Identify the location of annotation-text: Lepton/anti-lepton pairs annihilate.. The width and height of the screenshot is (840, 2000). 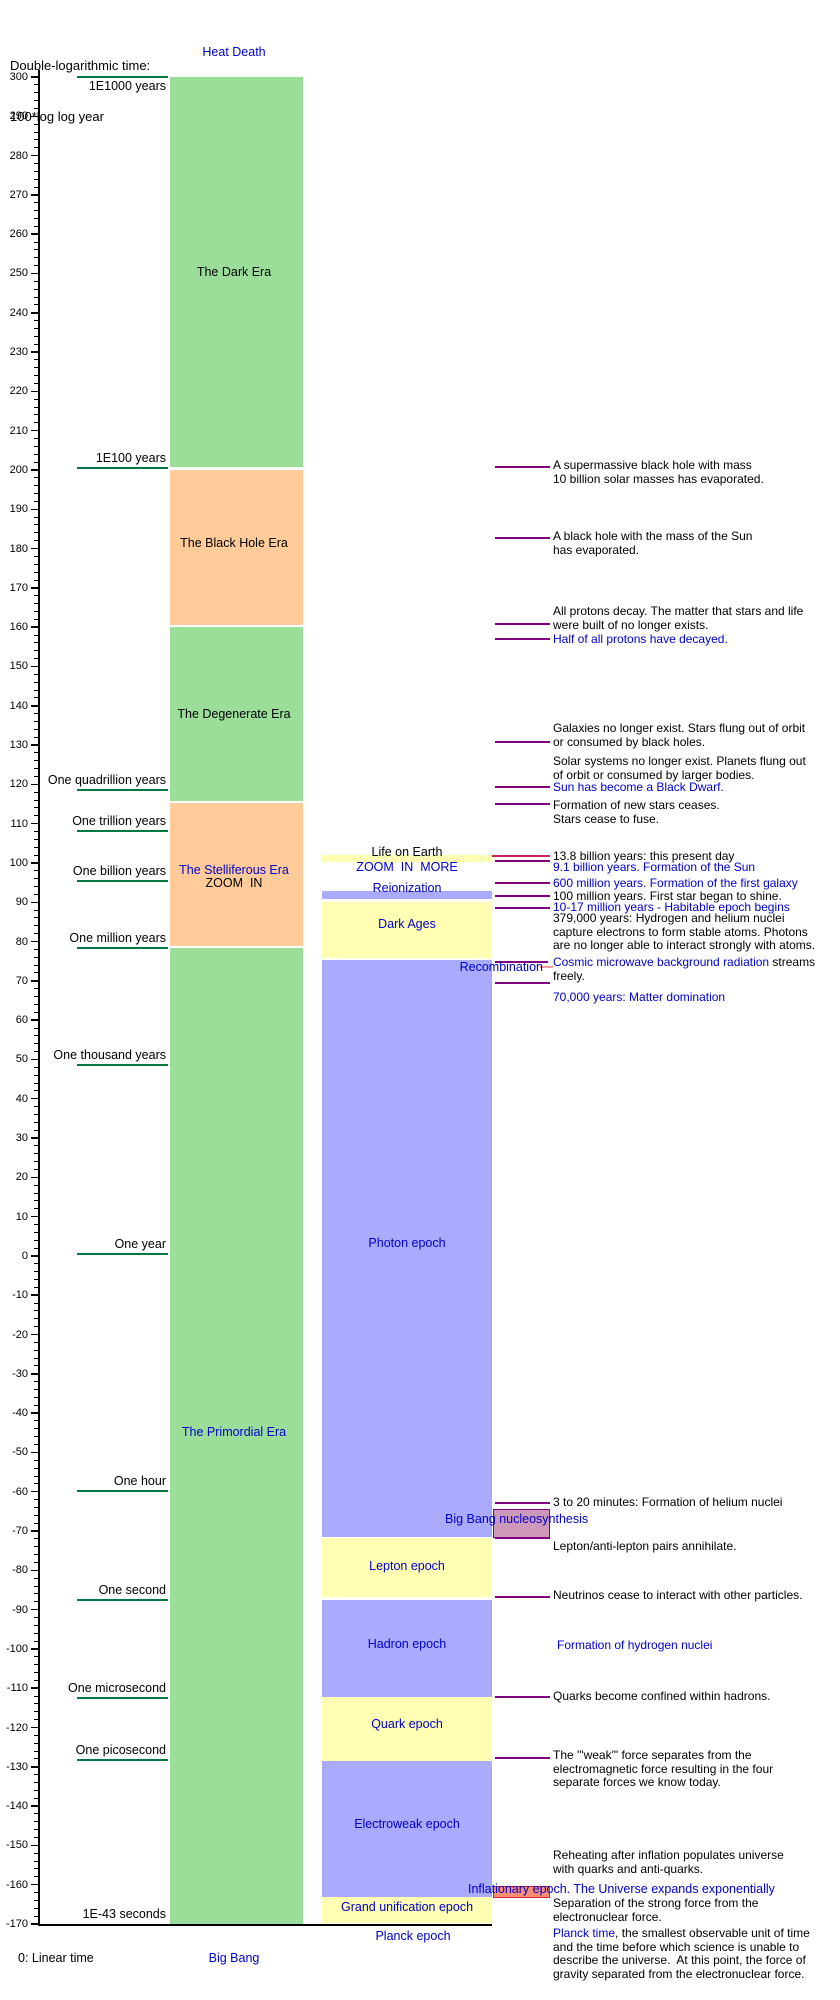
(645, 1546).